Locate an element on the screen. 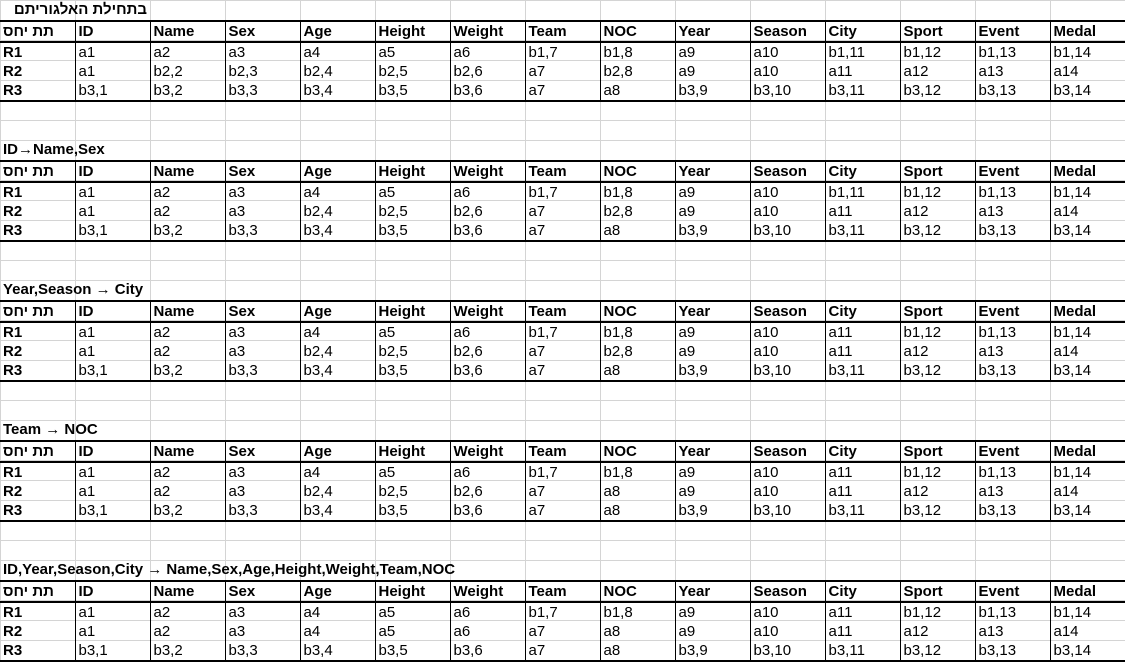  table-cell: b3,13 is located at coordinates (1012, 231).